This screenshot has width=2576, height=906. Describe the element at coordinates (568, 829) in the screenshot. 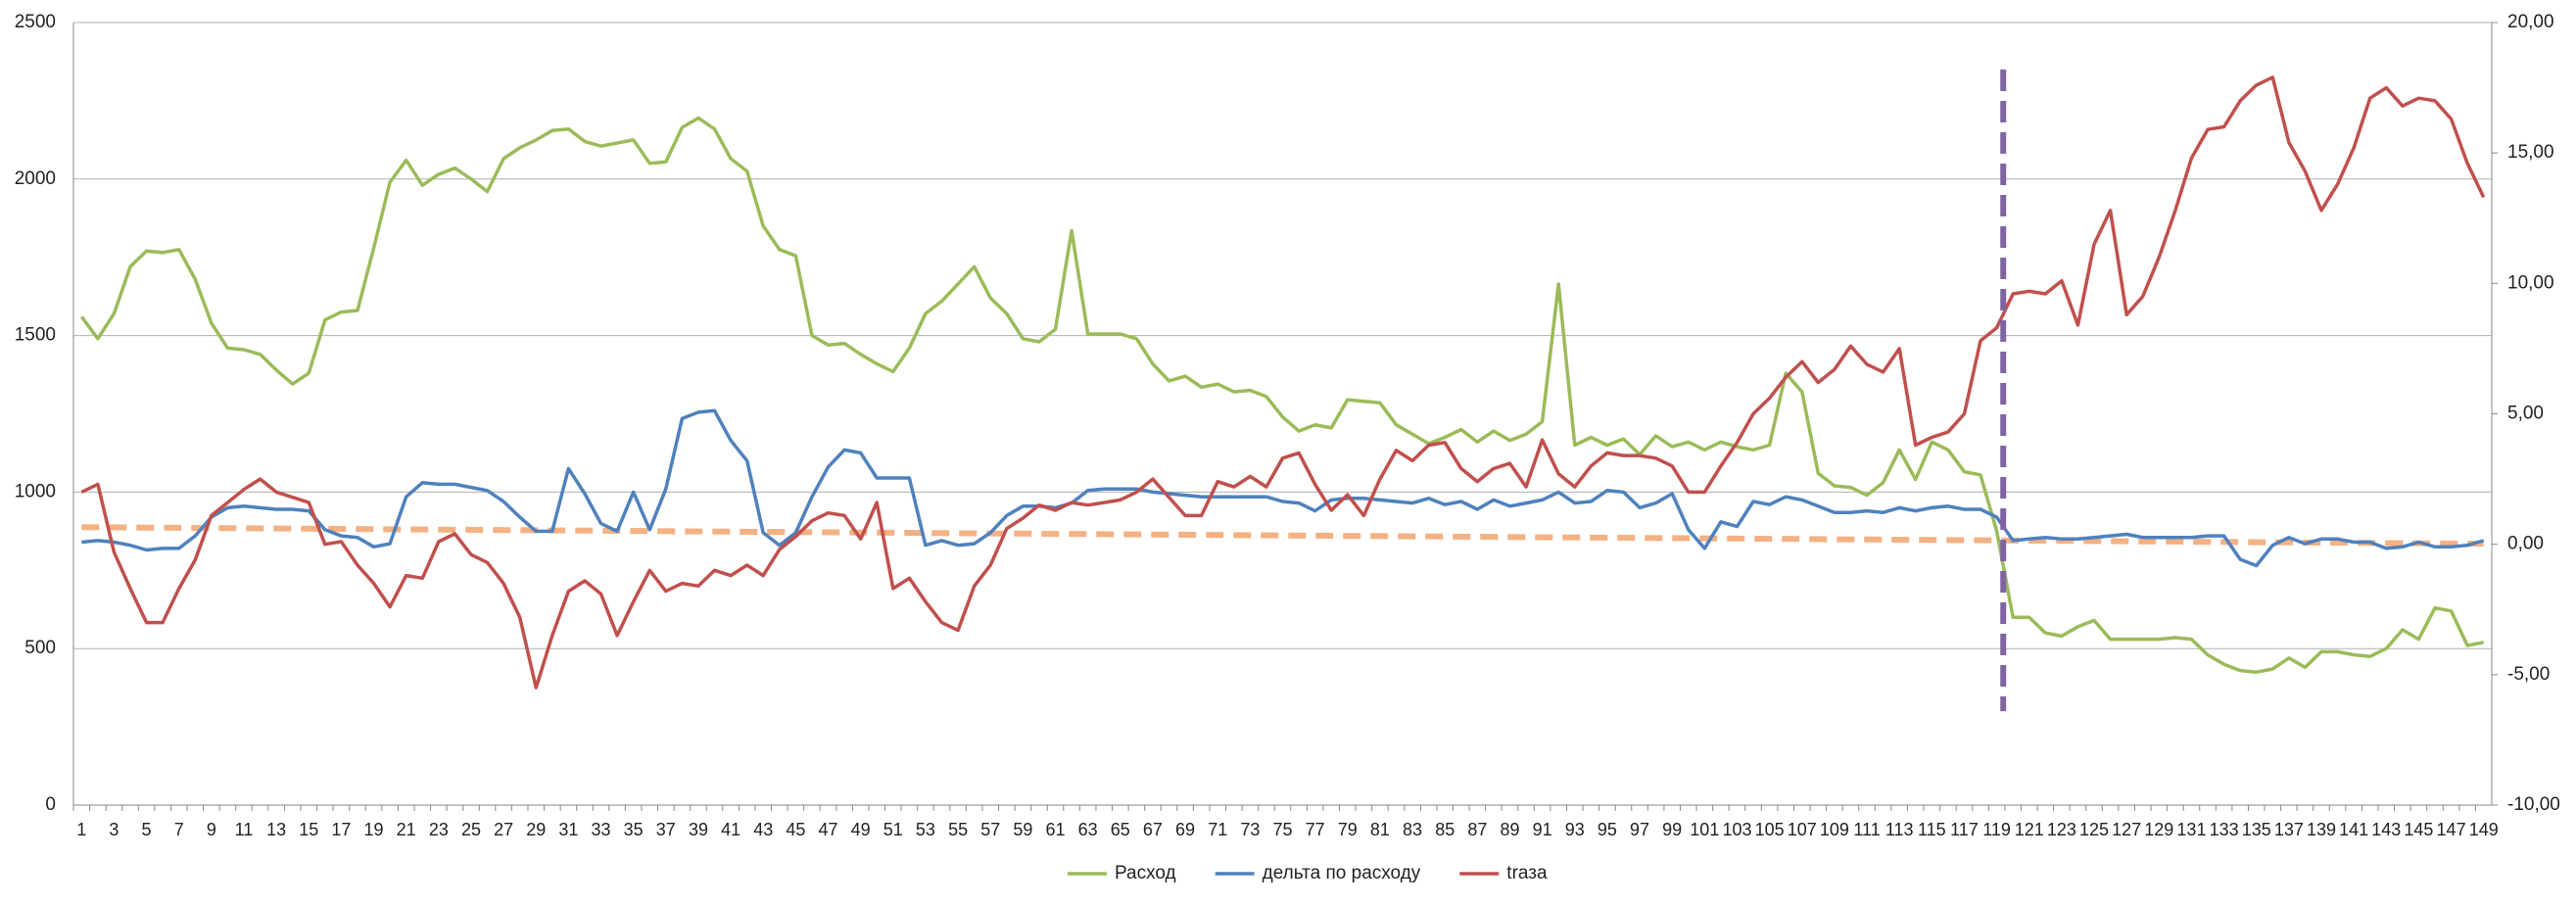

I see `x-tick-label: 31` at that location.